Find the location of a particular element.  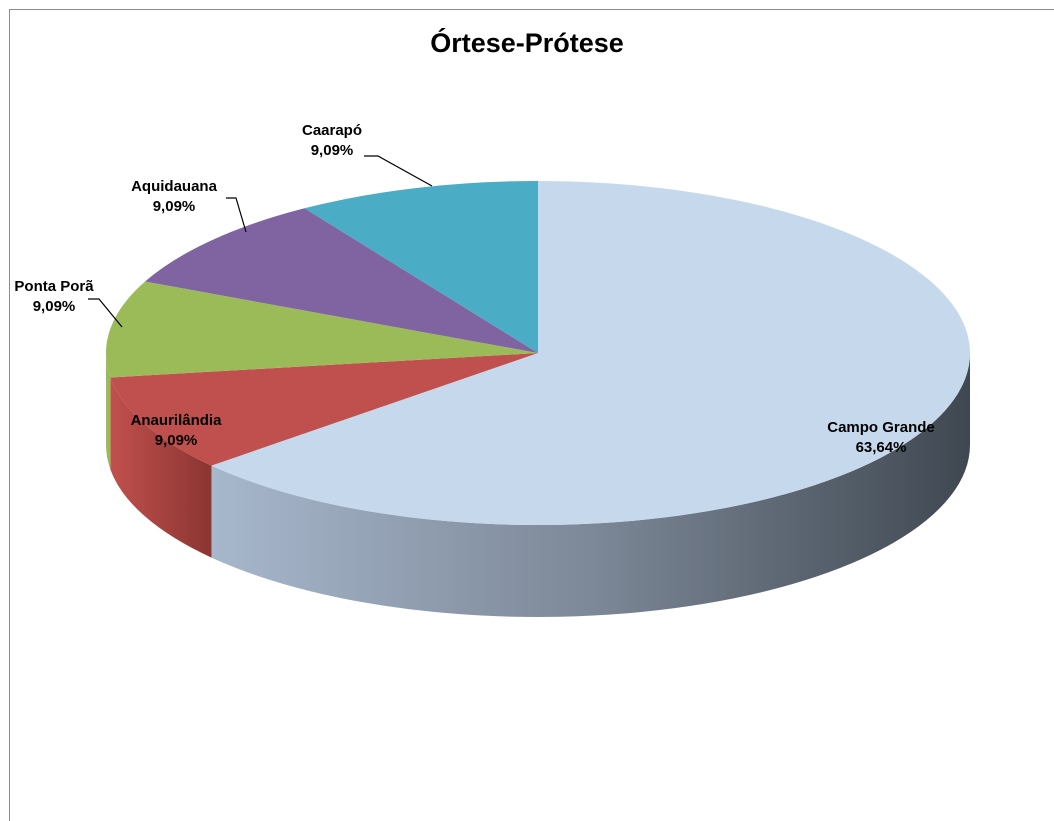

slice-value-campo-grande: 63,64% is located at coordinates (881, 447).